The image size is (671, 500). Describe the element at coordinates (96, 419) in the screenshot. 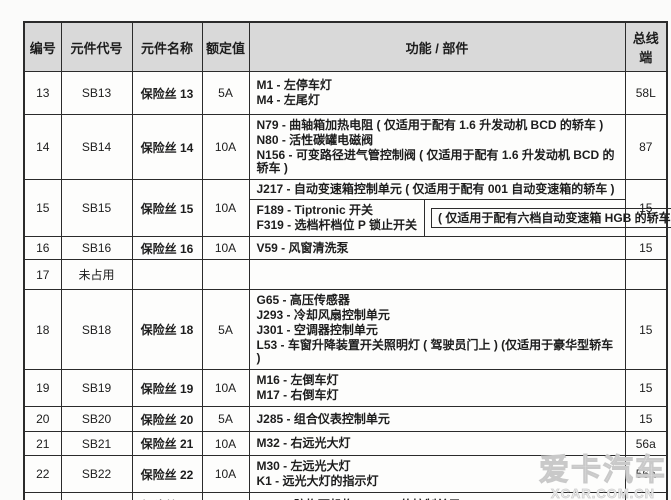

I see `cell-code: SB20` at that location.